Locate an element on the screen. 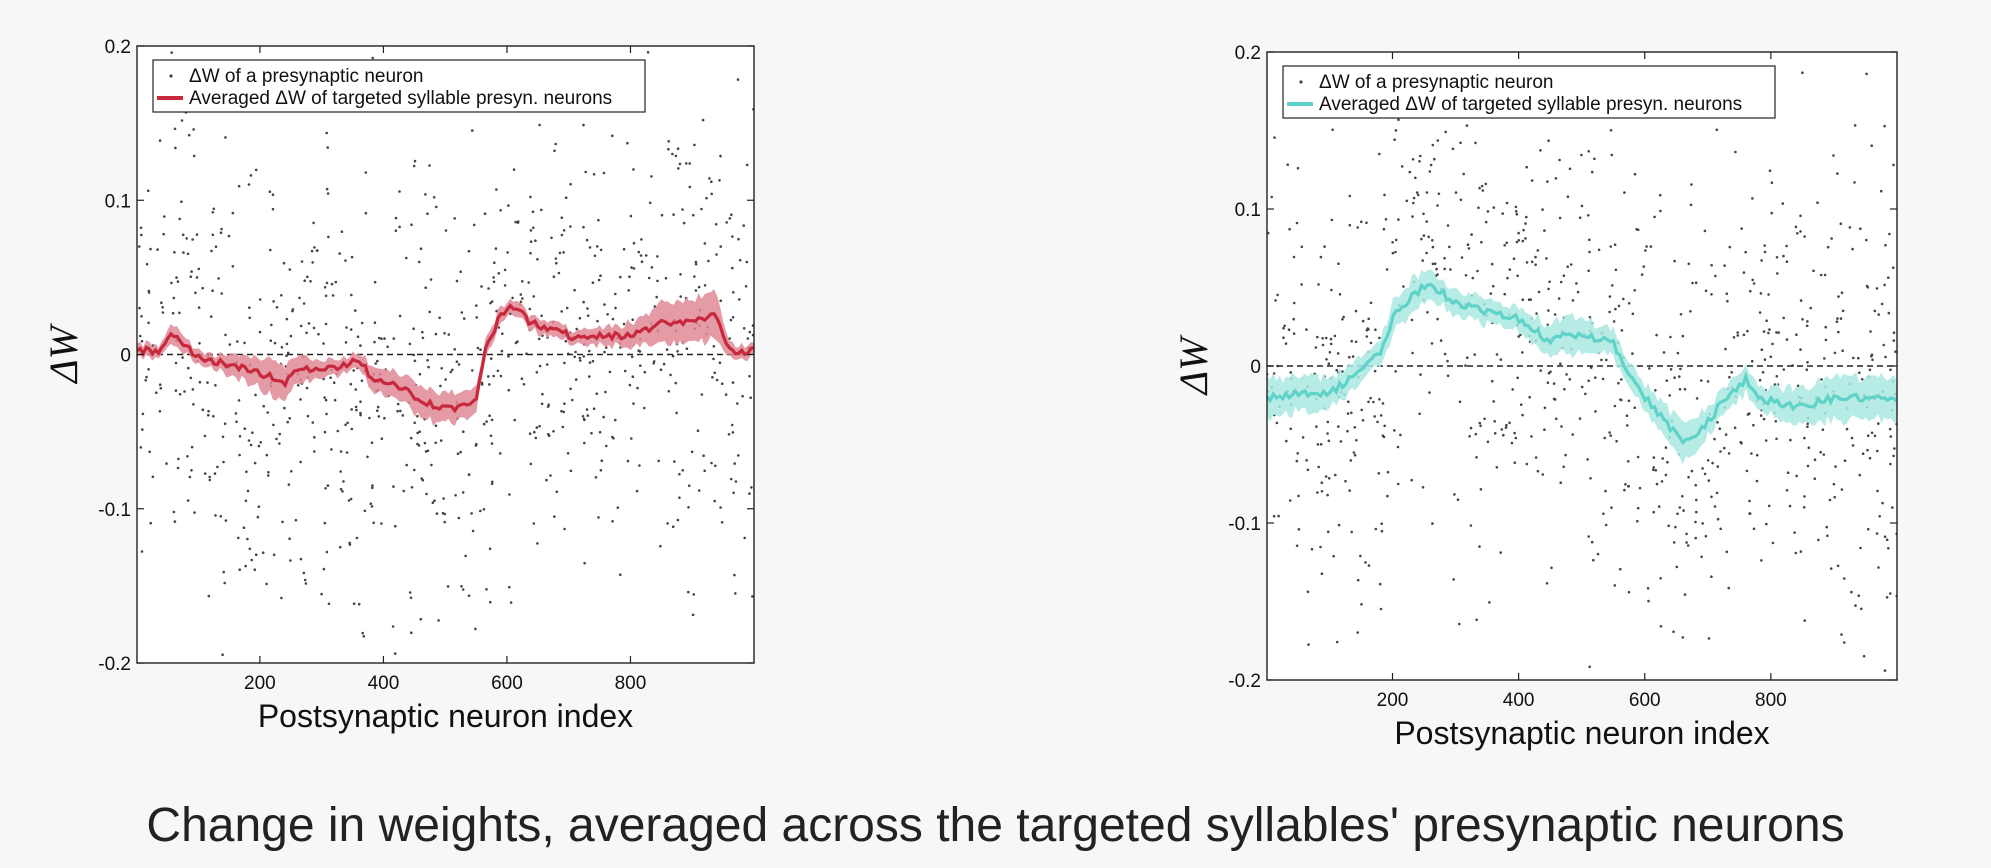 The image size is (1991, 868). x-tick-label: 800 is located at coordinates (631, 683).